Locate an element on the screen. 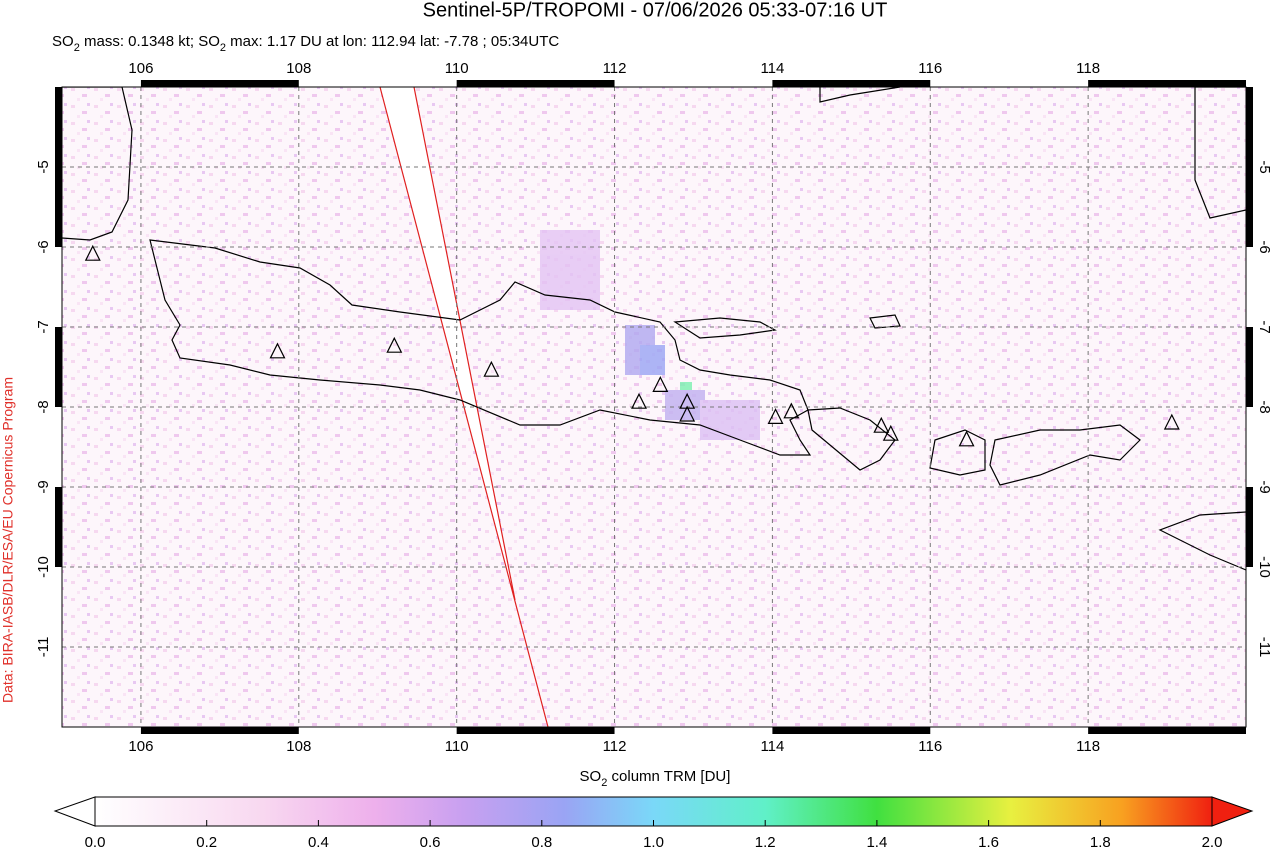  colorbar-tick-label: 0.4 is located at coordinates (318, 842).